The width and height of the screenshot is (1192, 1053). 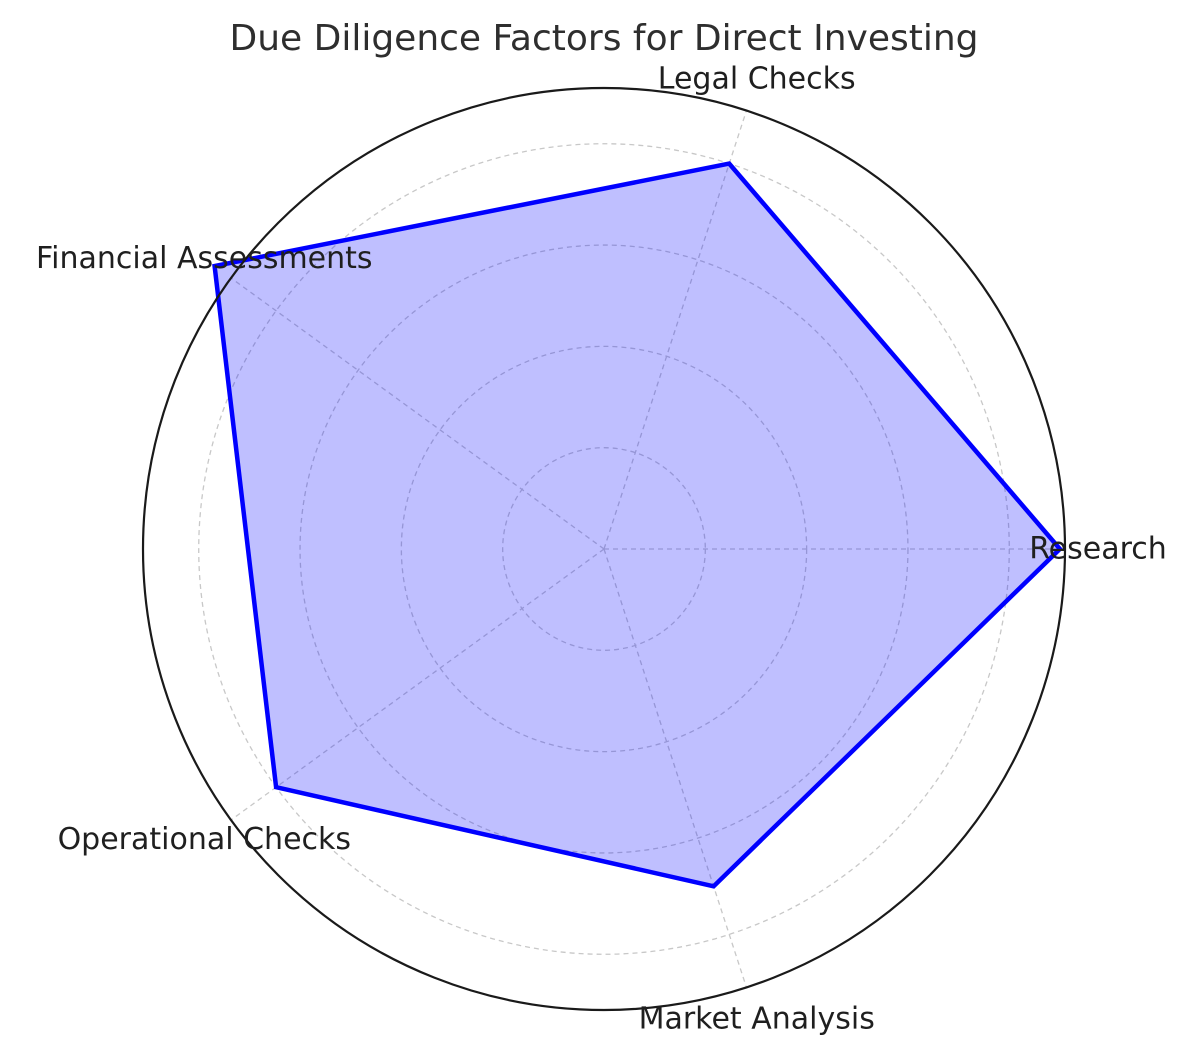 I want to click on category-label: Research, so click(x=1098, y=549).